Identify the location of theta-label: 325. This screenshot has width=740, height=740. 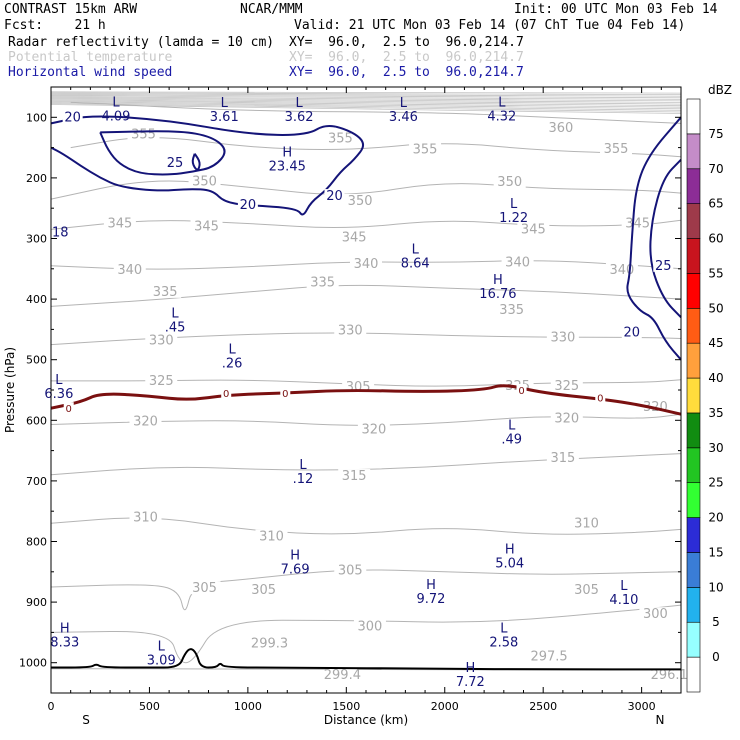
(566, 386).